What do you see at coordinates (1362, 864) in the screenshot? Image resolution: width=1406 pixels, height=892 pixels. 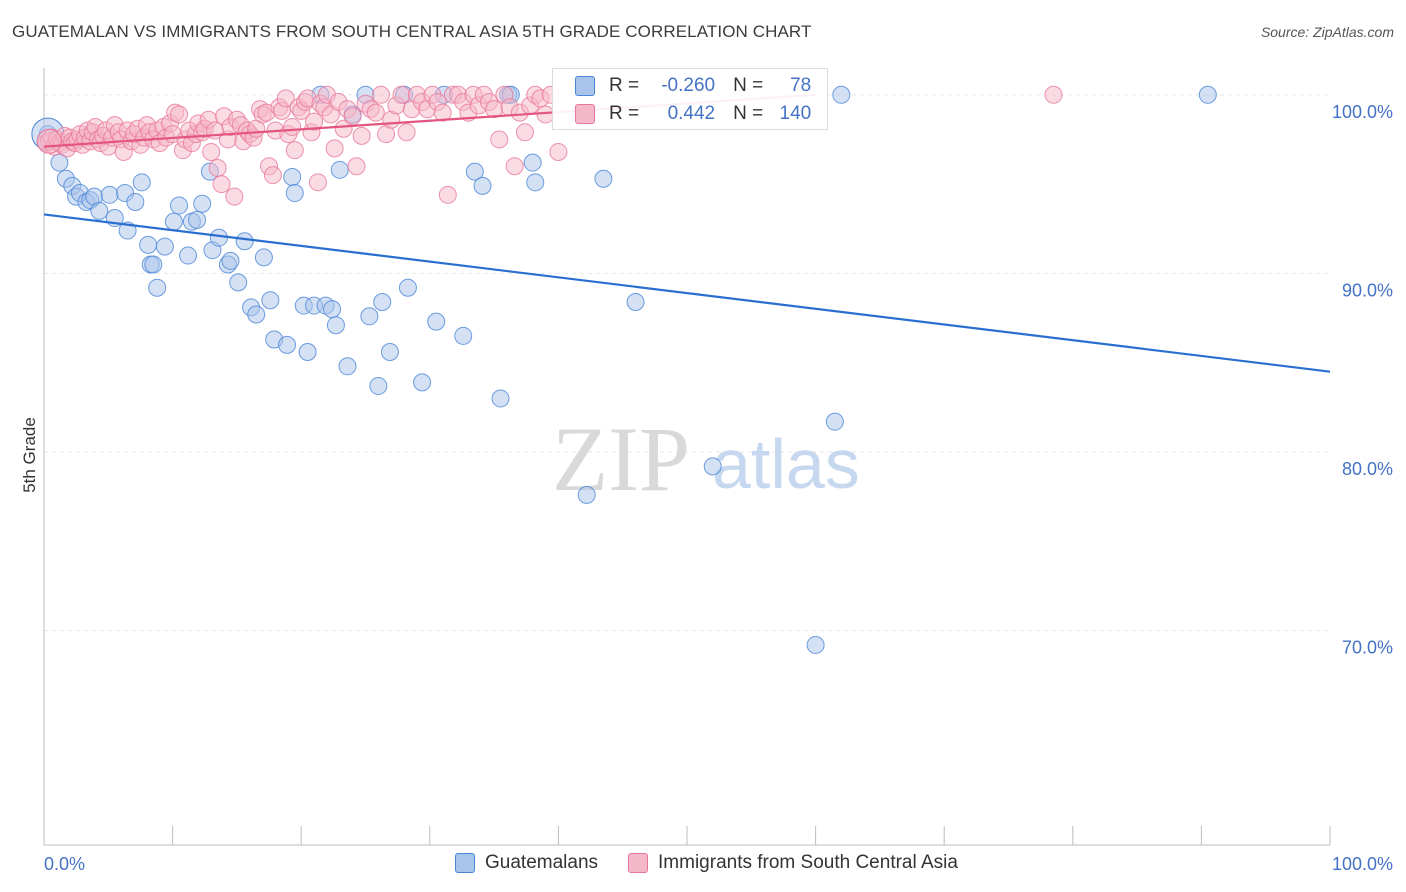 I see `x-tick-label: 100.0%` at bounding box center [1362, 864].